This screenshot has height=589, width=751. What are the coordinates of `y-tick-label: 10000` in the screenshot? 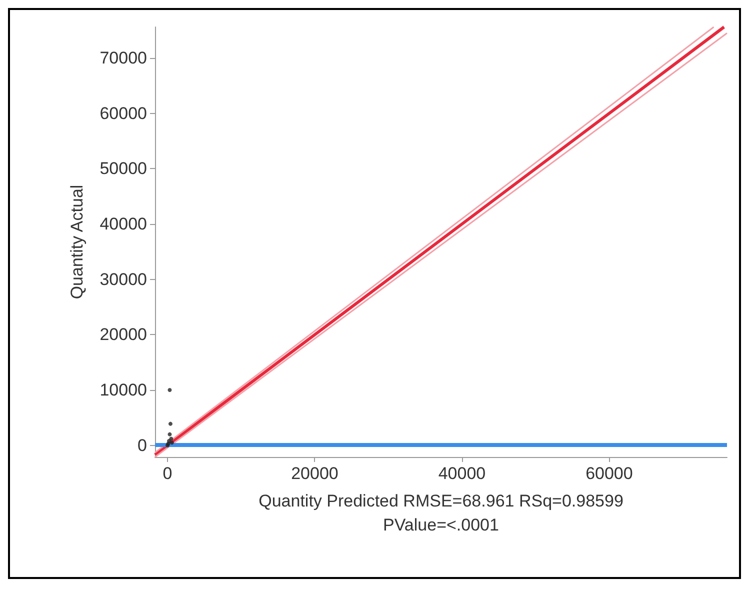 It's located at (123, 390).